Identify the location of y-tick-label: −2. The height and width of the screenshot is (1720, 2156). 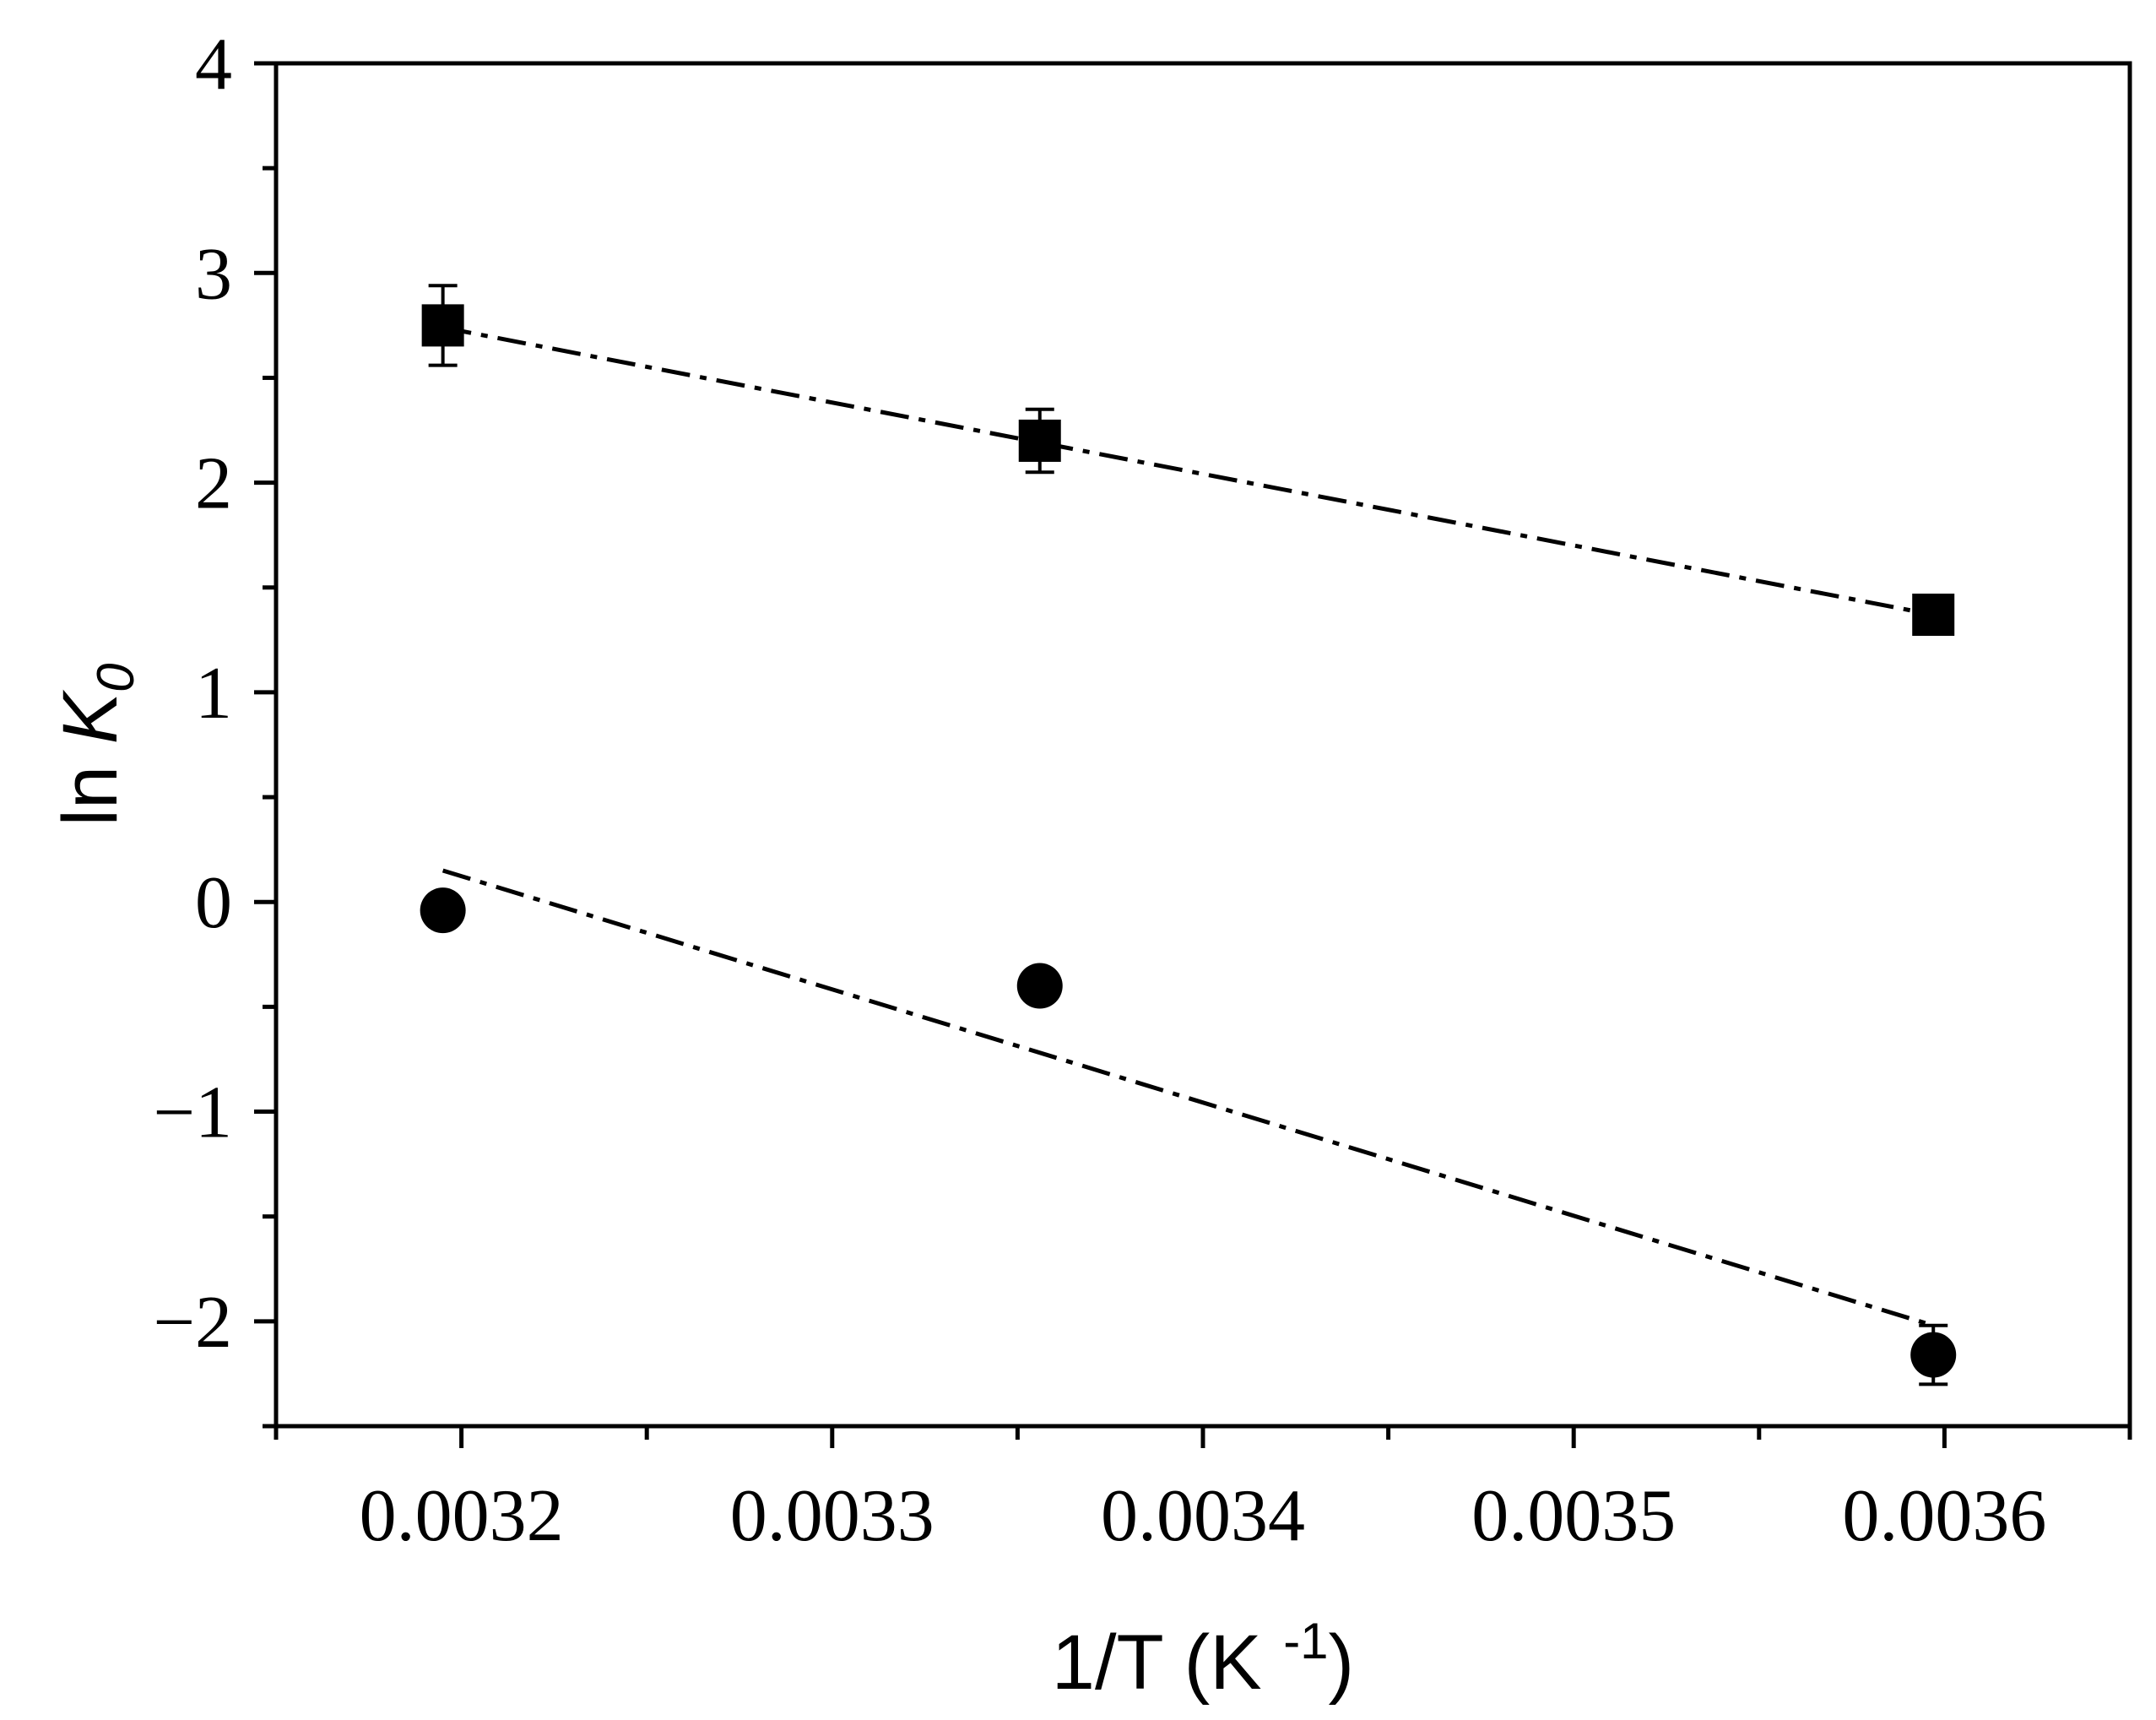
(192, 1323).